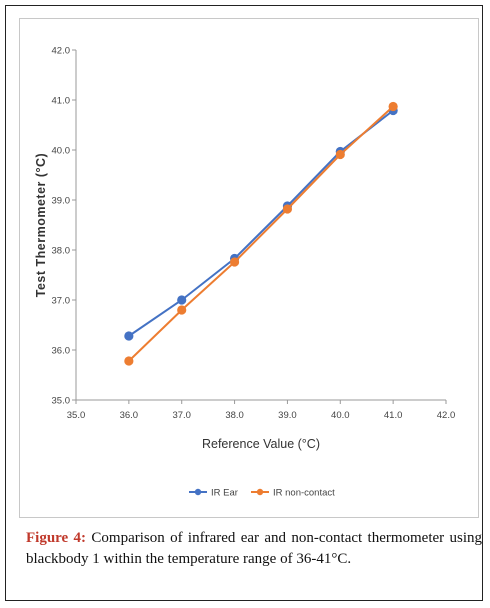  I want to click on x-tick-label: 35.0, so click(76, 415).